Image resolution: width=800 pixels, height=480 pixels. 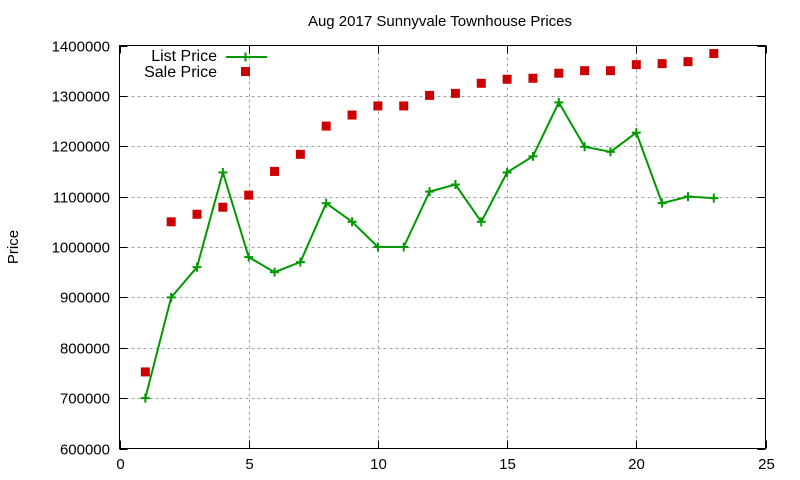 What do you see at coordinates (766, 464) in the screenshot?
I see `x-tick-label: 25` at bounding box center [766, 464].